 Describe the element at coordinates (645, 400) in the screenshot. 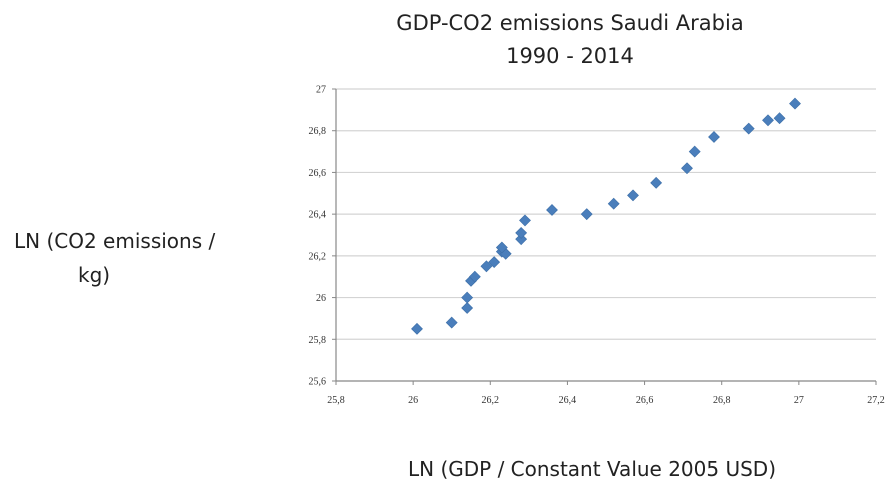

I see `x-tick-label: 26,6` at that location.